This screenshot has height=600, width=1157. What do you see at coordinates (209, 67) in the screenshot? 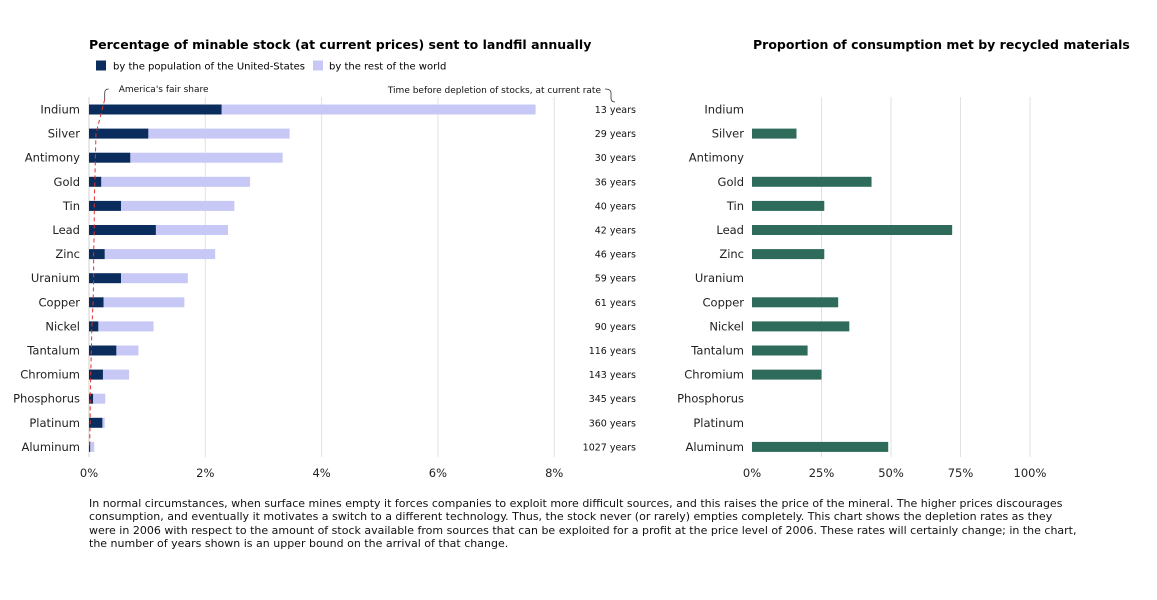
I see `legend-label-us: by the population of the United-States` at bounding box center [209, 67].